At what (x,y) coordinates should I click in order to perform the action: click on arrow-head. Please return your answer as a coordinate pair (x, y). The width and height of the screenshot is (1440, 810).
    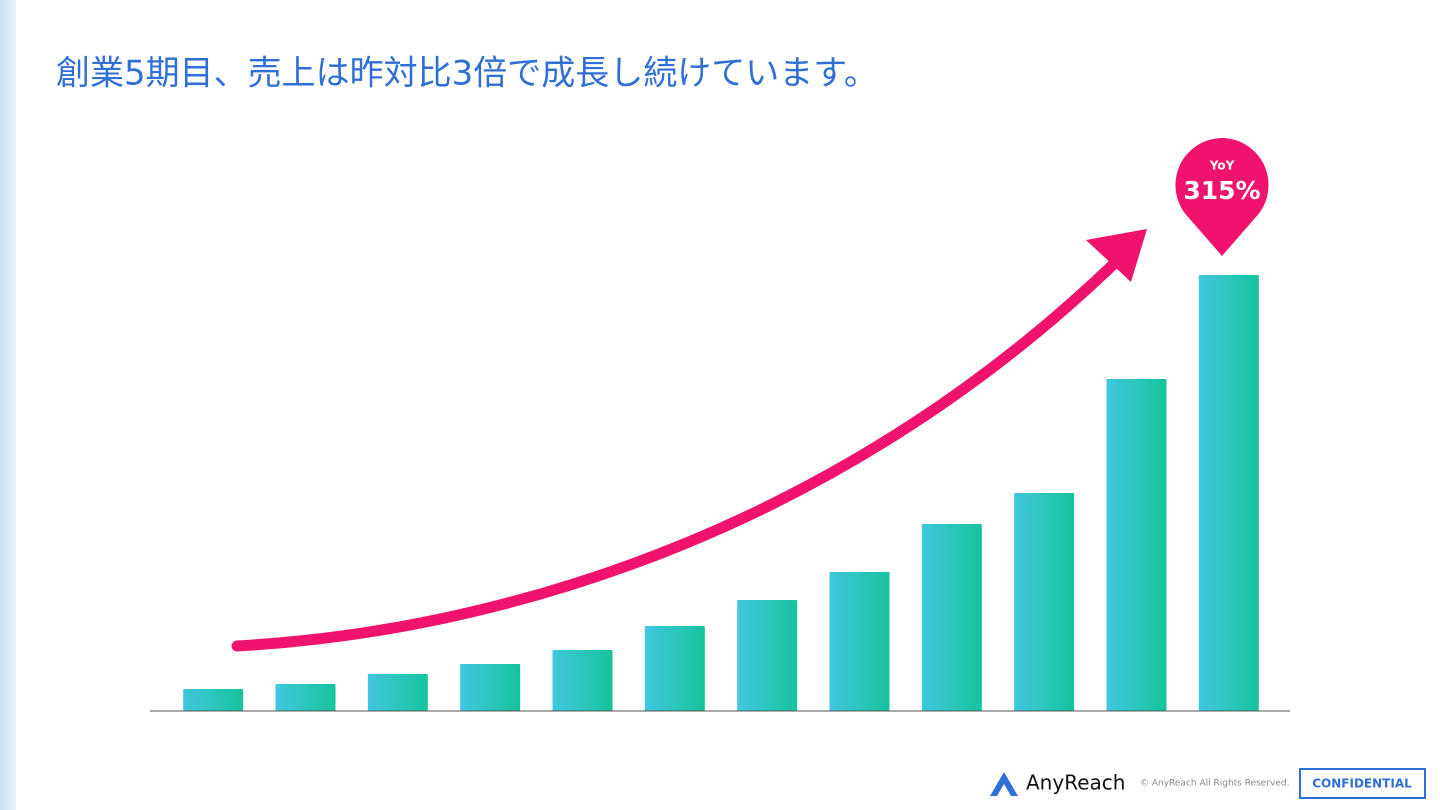
    Looking at the image, I should click on (1116, 255).